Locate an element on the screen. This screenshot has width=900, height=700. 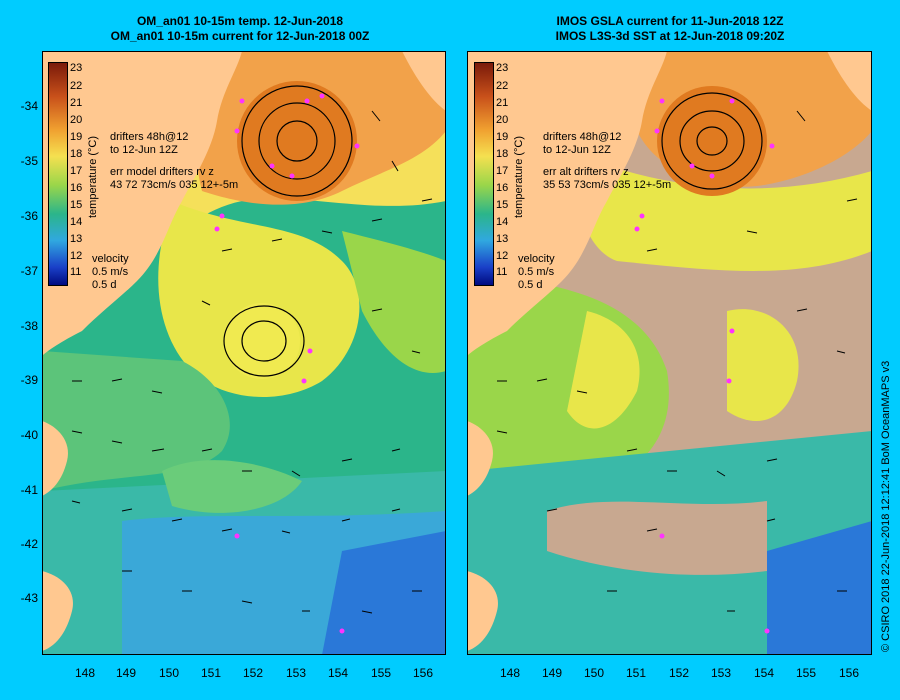
right-drifters-legend: drifters 48h@12 to 12-Jun 12Z is located at coordinates (582, 144).